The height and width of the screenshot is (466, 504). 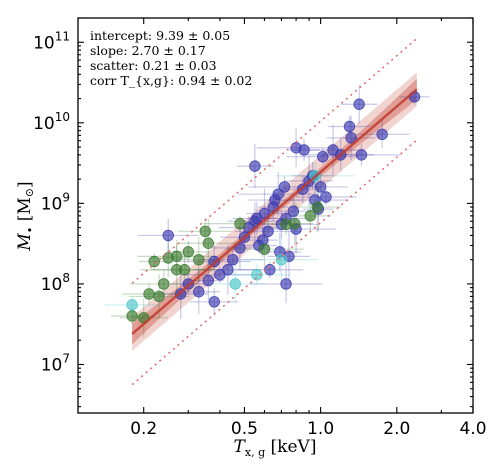 I want to click on x-tick-label: 1.0, so click(x=320, y=429).